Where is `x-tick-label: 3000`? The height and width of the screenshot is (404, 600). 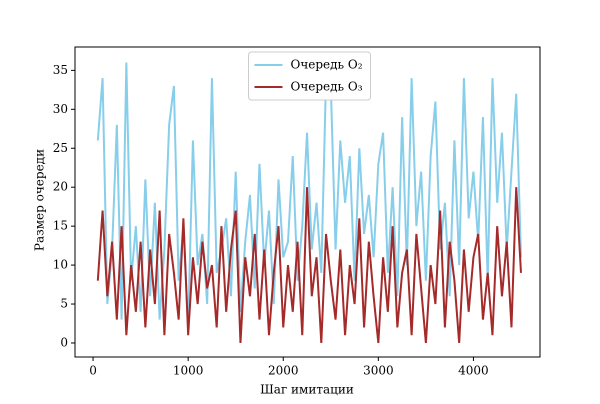
x-tick-label: 3000 is located at coordinates (378, 371).